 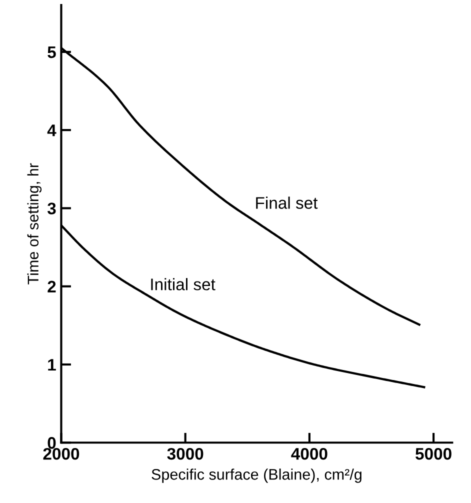 What do you see at coordinates (61, 454) in the screenshot?
I see `x-tick-label: 2000` at bounding box center [61, 454].